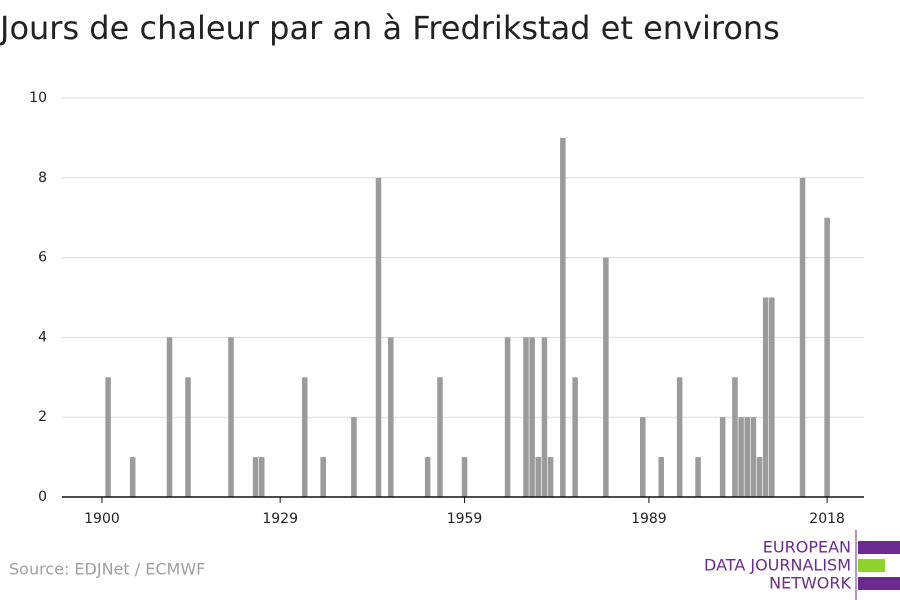 The height and width of the screenshot is (600, 900). I want to click on logo-text: EUROPEAN, so click(807, 547).